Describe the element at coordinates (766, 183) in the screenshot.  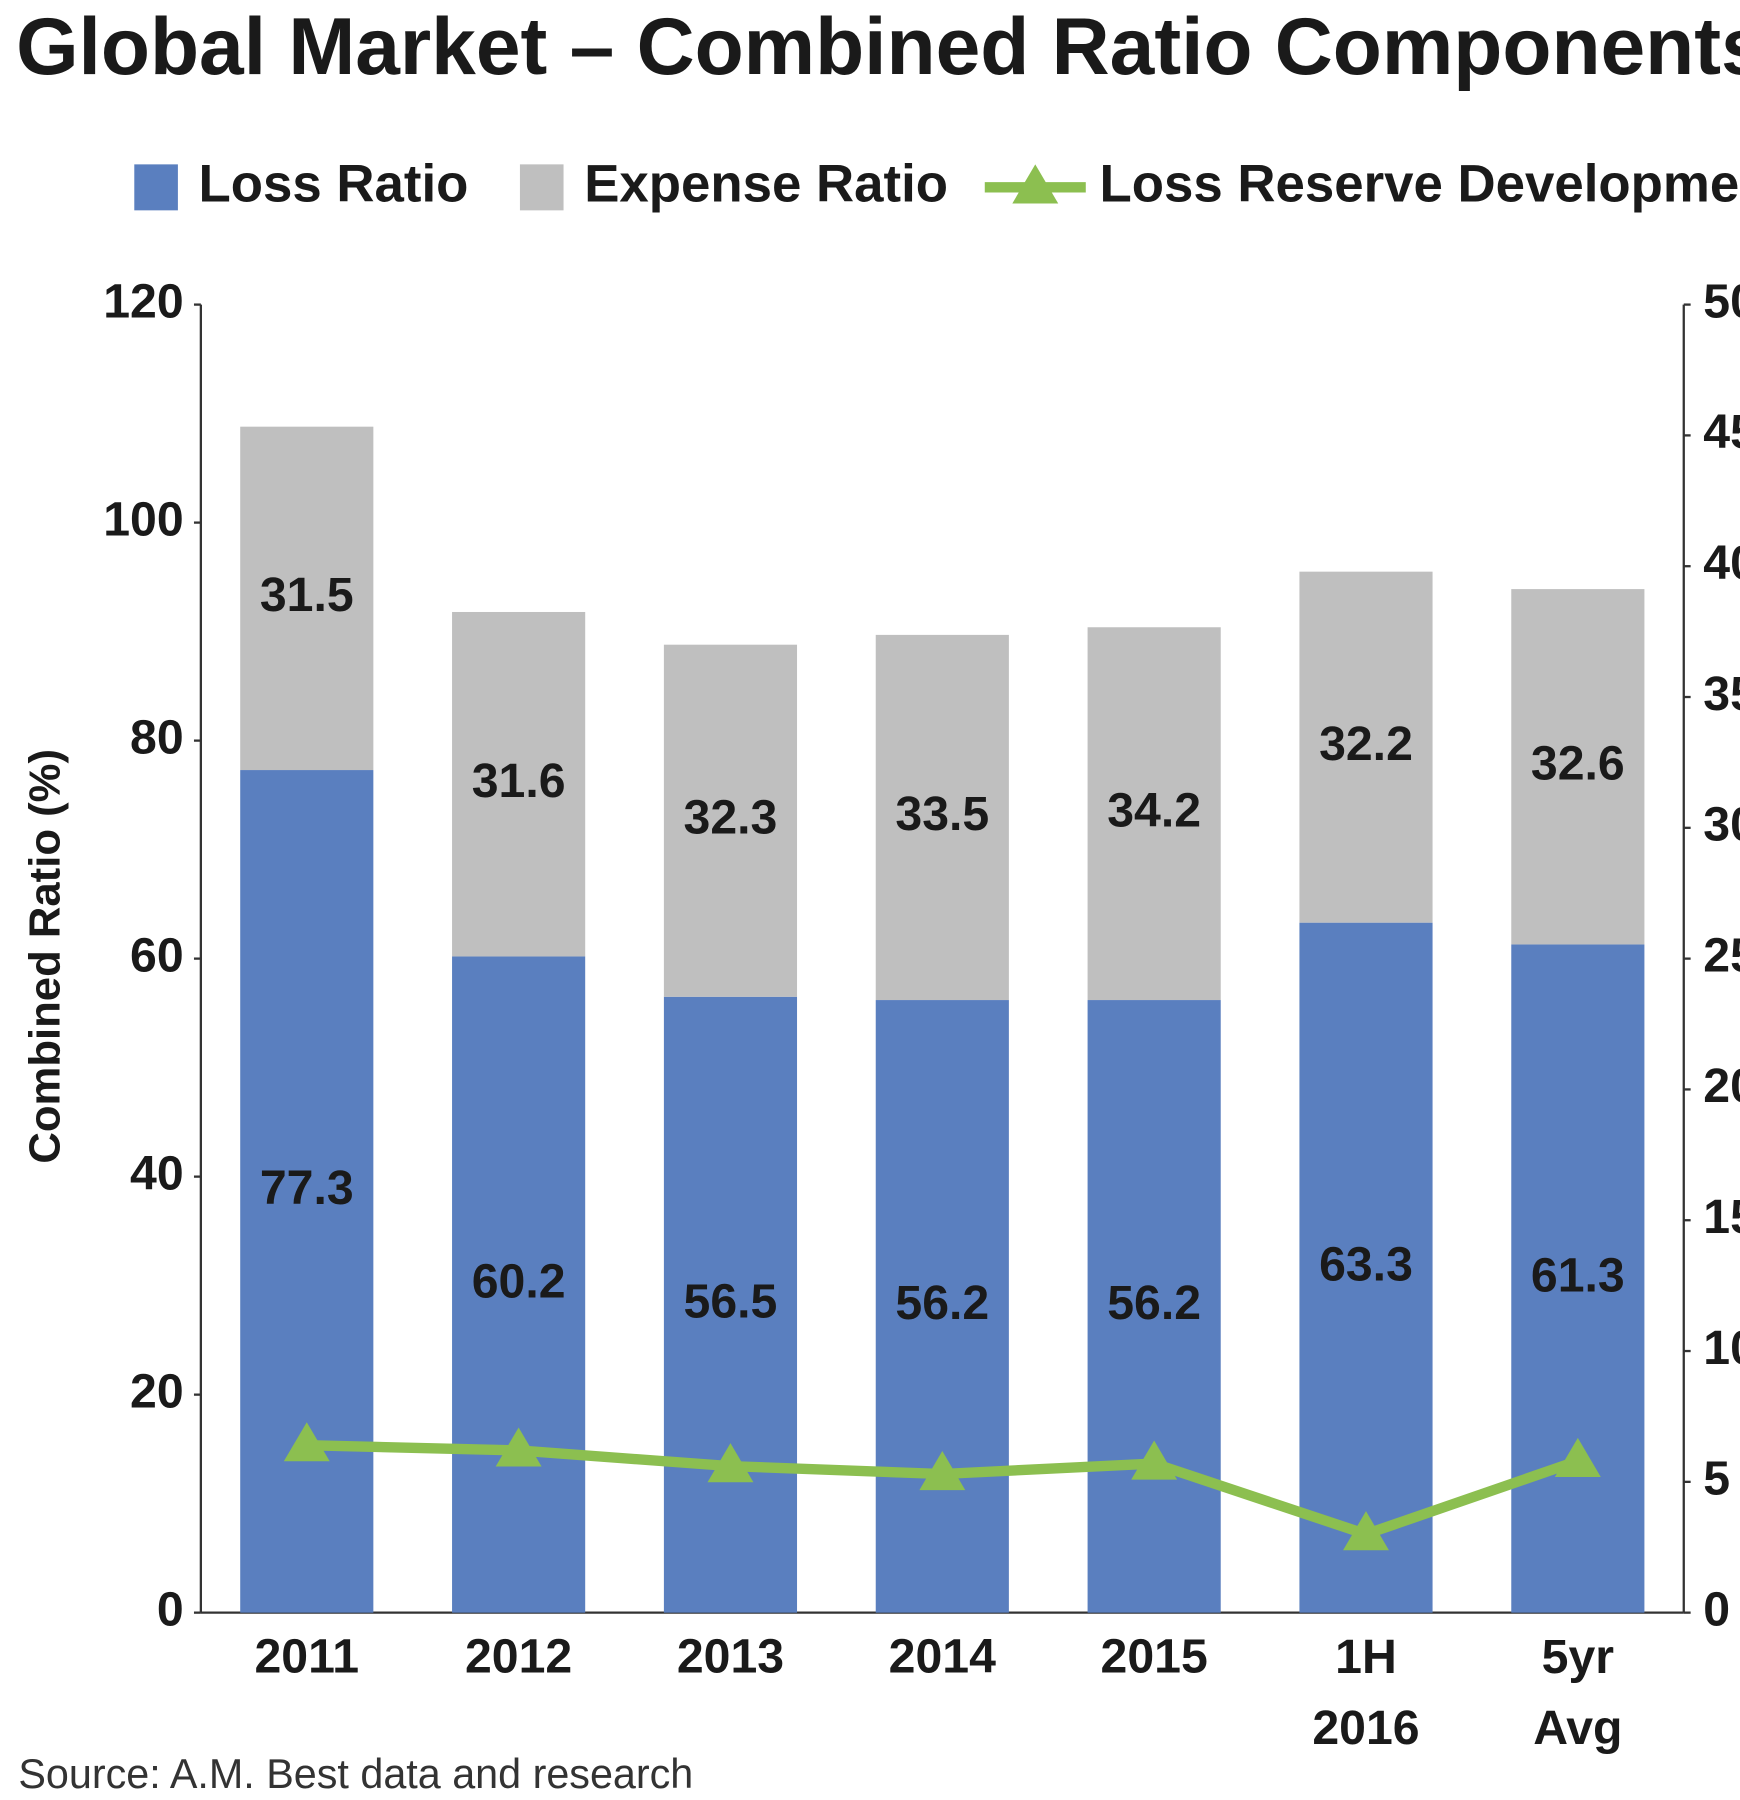
I see `legend-label: Expense Ratio` at that location.